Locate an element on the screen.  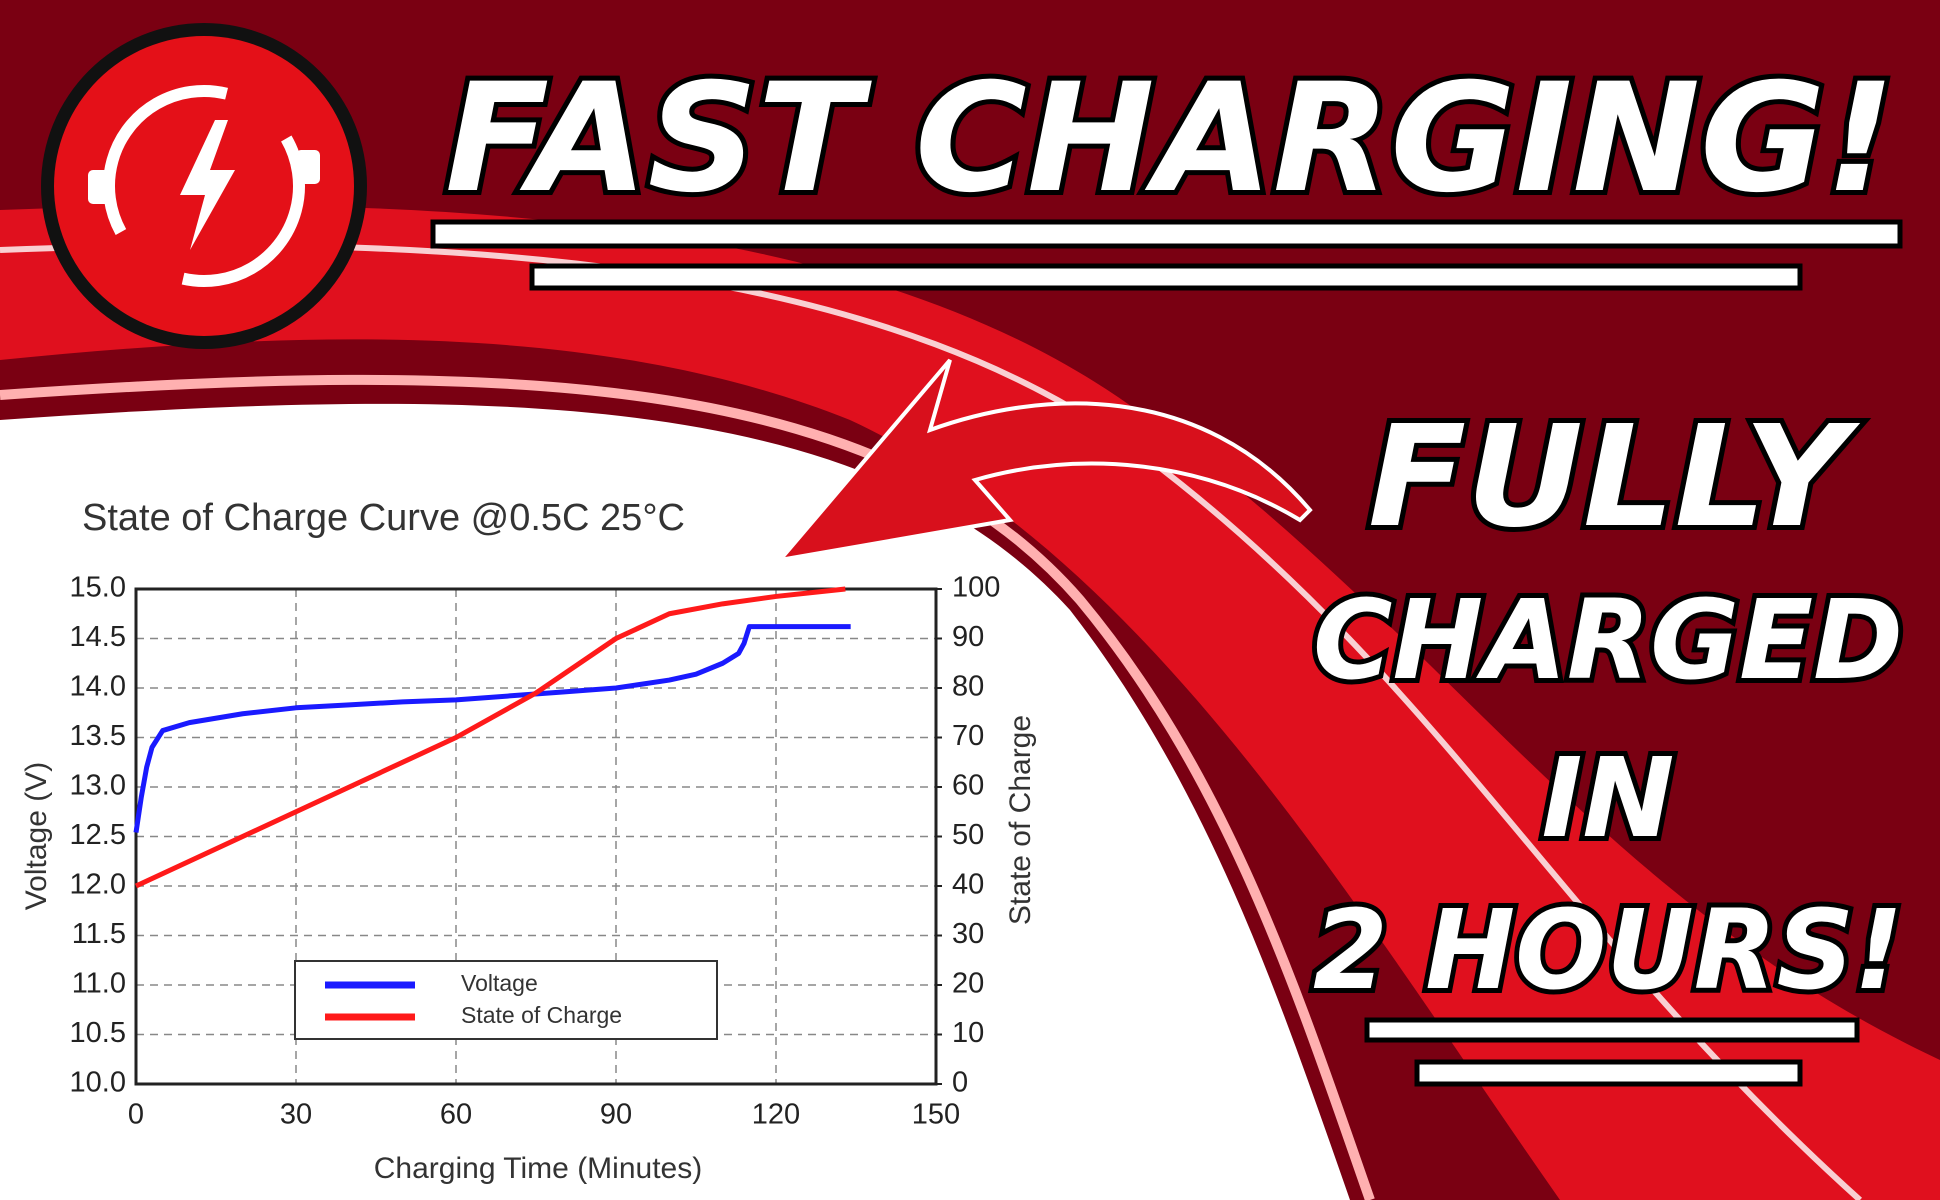
arrow is located at coordinates (1043, 460).